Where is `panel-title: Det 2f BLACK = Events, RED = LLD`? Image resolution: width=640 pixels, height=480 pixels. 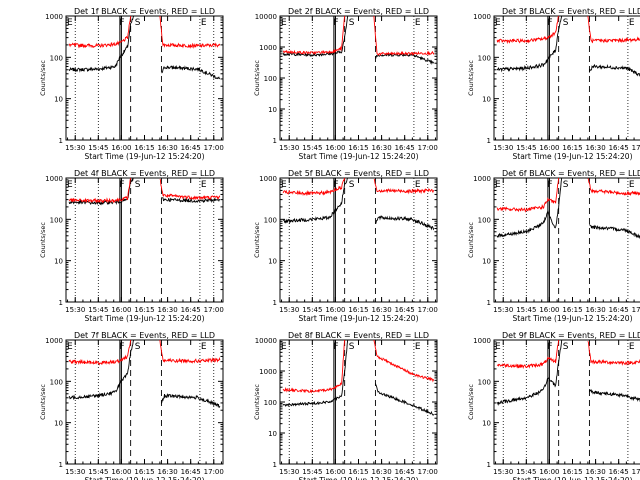 panel-title: Det 2f BLACK = Events, RED = LLD is located at coordinates (358, 11).